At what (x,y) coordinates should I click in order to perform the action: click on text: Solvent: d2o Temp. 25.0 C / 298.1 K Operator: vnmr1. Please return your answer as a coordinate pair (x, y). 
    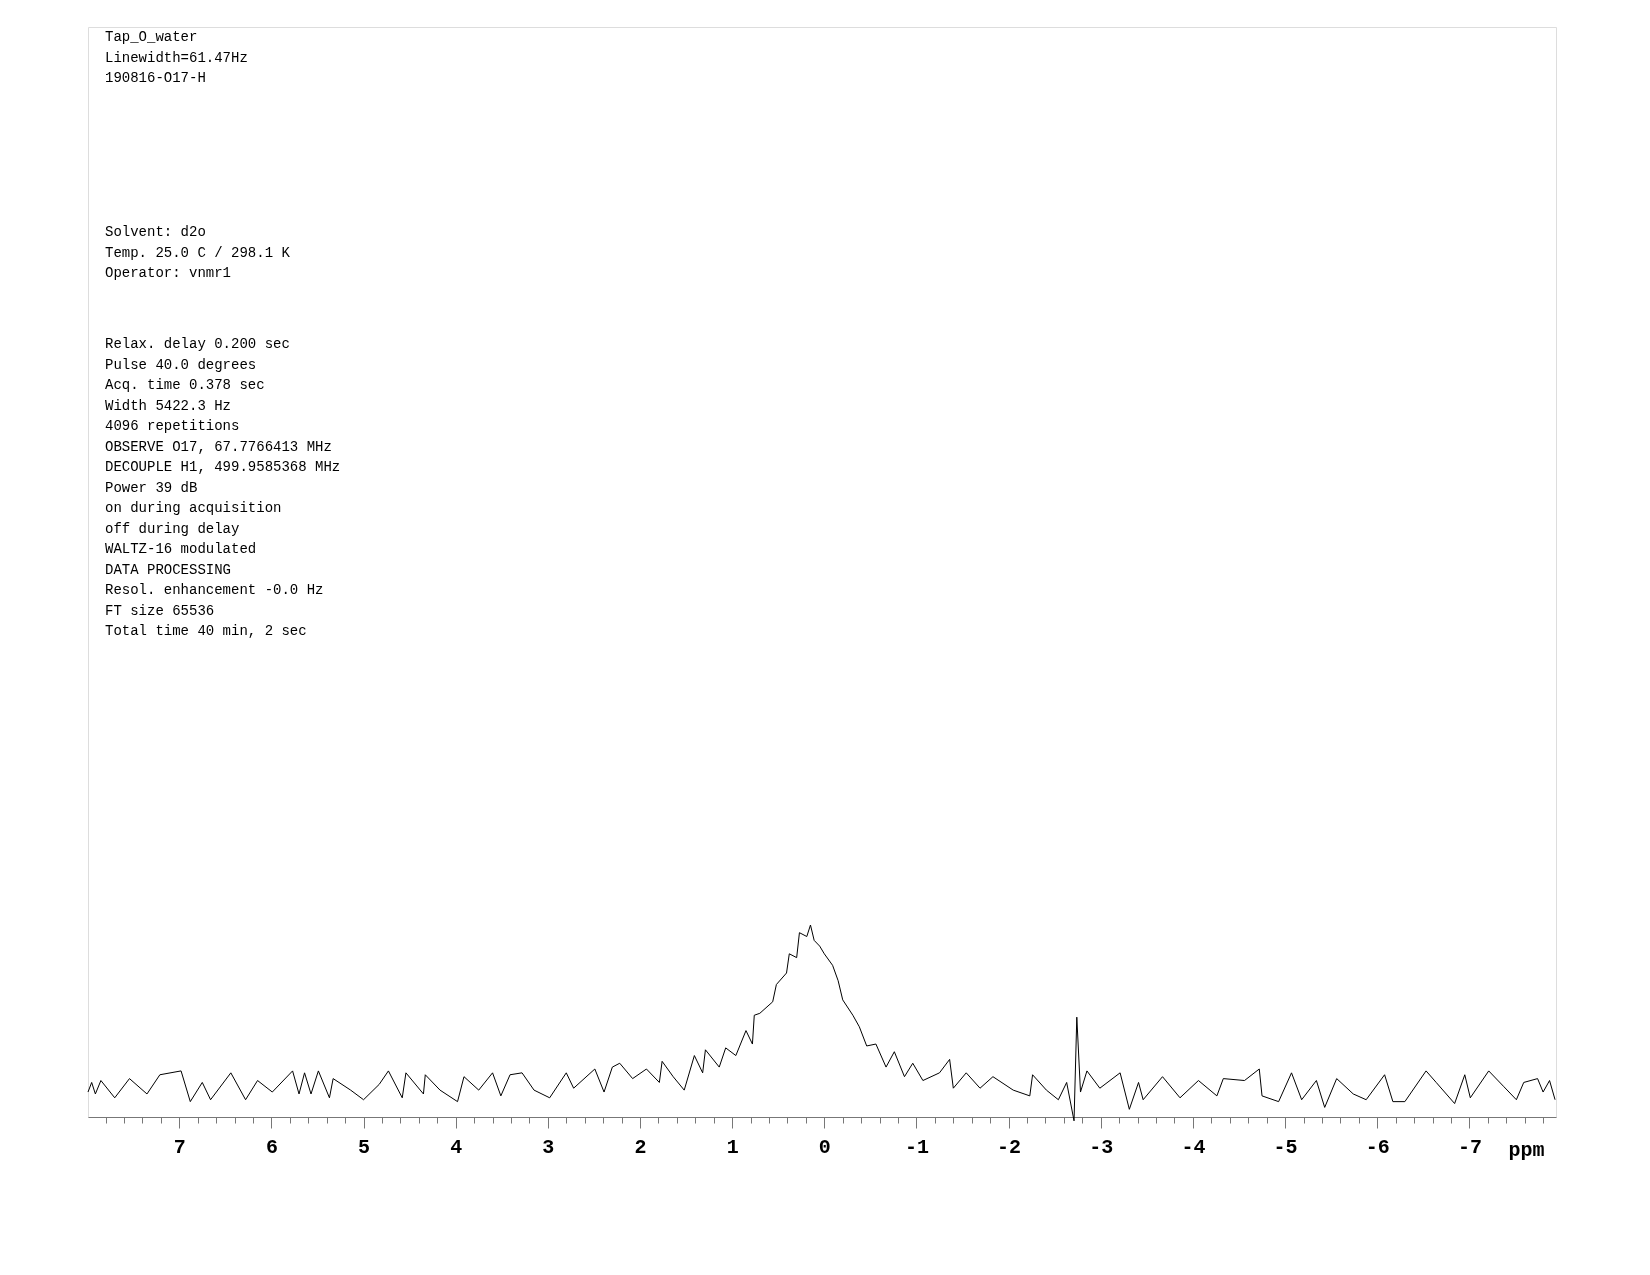
    Looking at the image, I should click on (198, 252).